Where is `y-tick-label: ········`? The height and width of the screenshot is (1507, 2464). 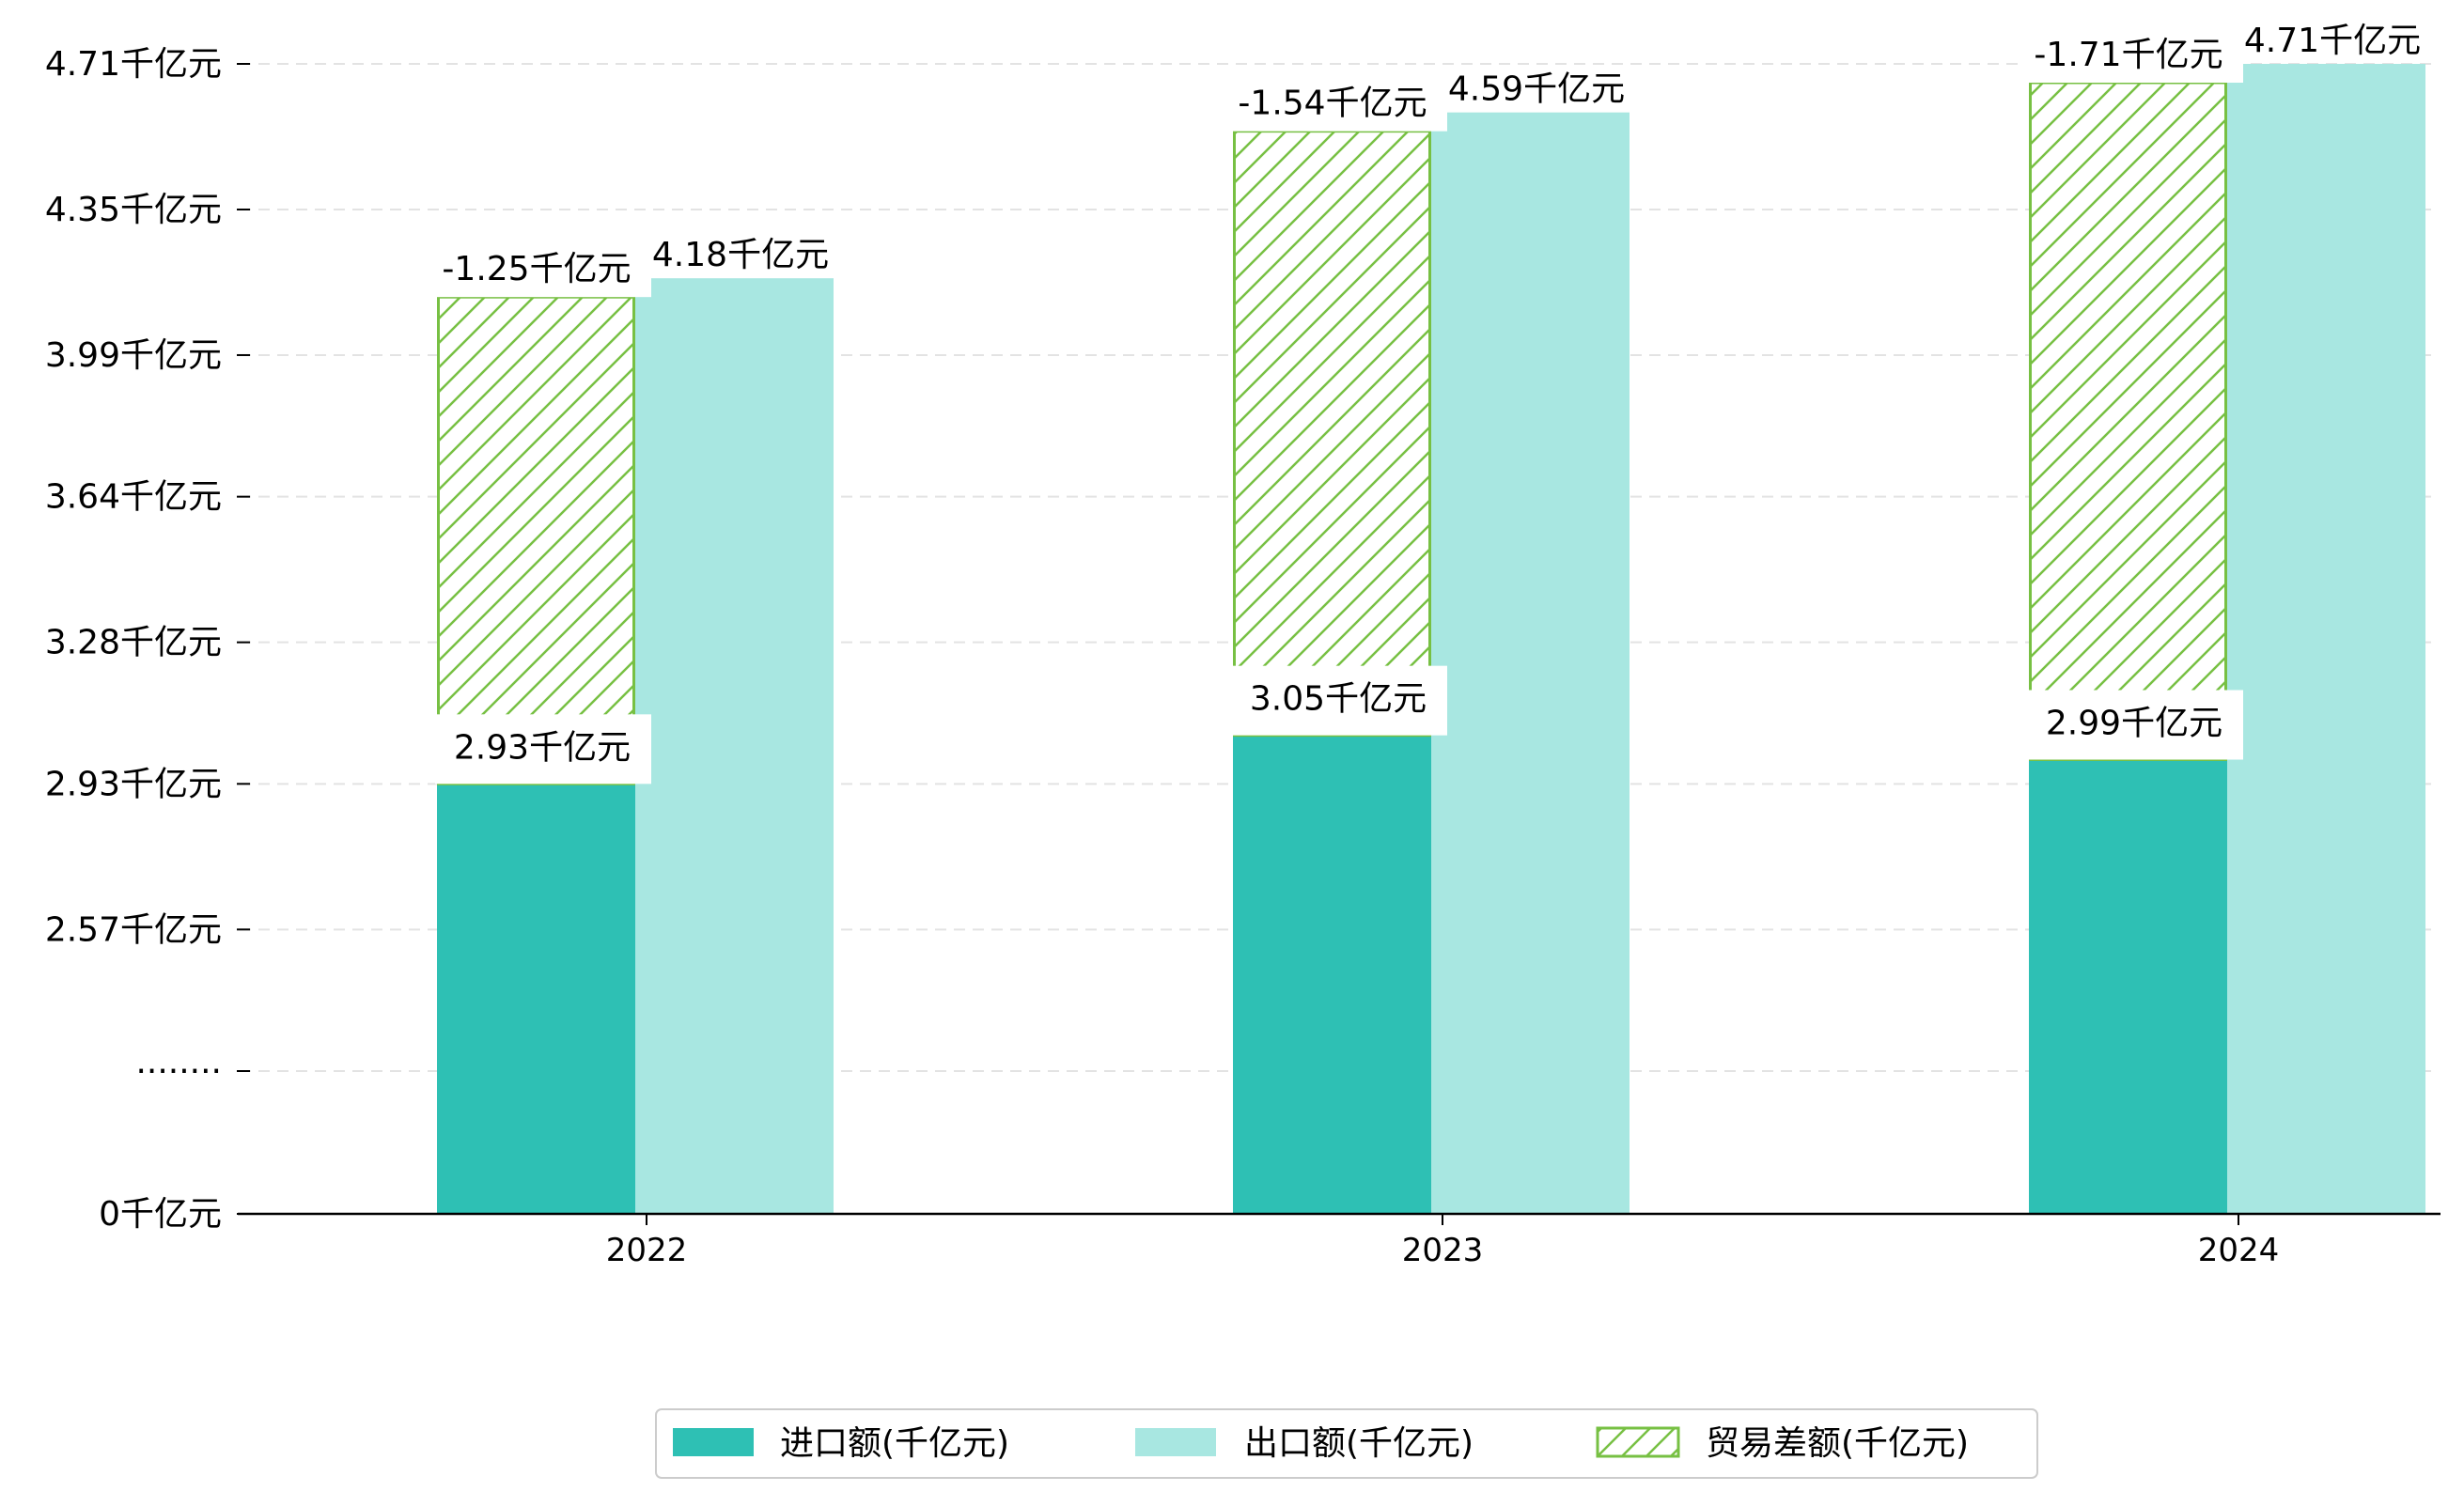
y-tick-label: ········ is located at coordinates (178, 1071).